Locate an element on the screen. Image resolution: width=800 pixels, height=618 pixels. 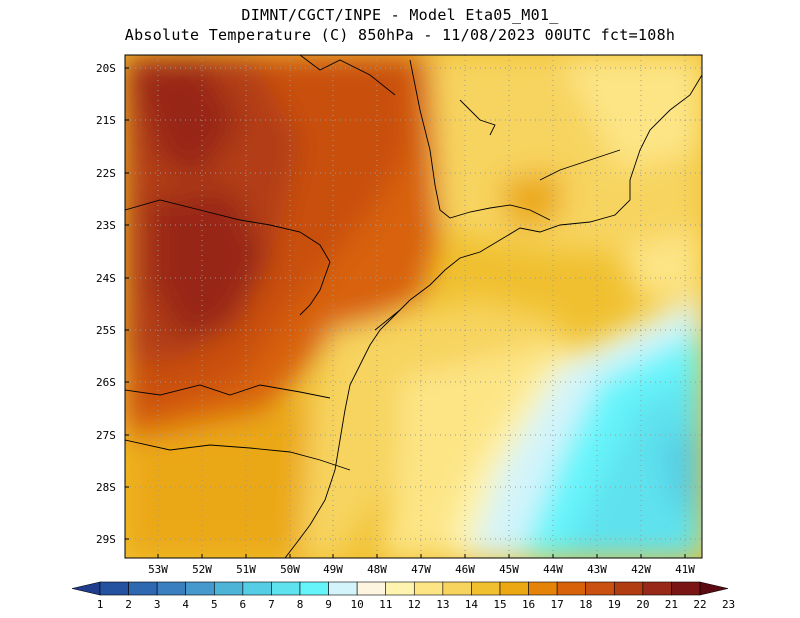
lat-label: 21S is located at coordinates (106, 120).